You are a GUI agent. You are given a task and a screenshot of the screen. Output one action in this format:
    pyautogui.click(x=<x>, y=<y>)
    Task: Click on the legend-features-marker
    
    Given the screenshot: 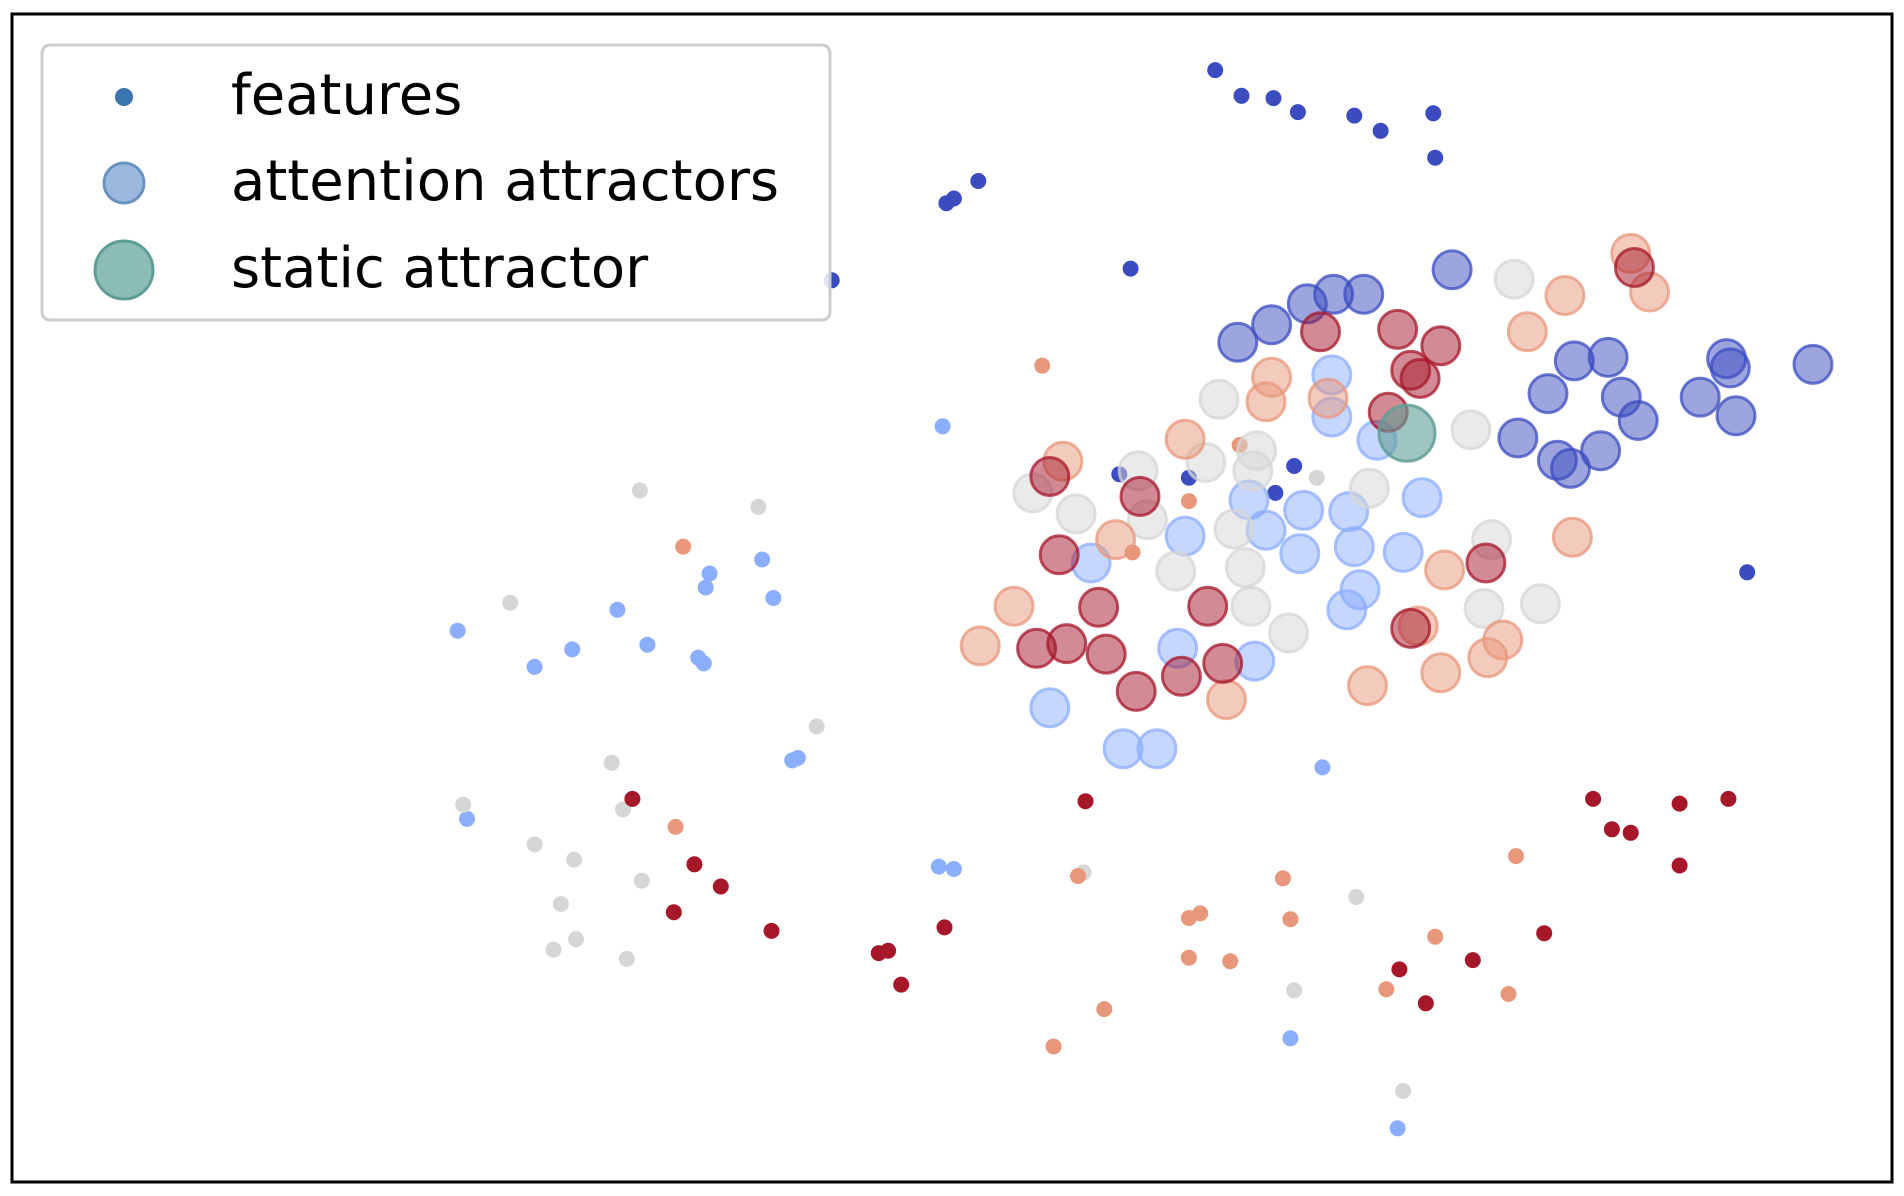 What is the action you would take?
    pyautogui.click(x=124, y=97)
    